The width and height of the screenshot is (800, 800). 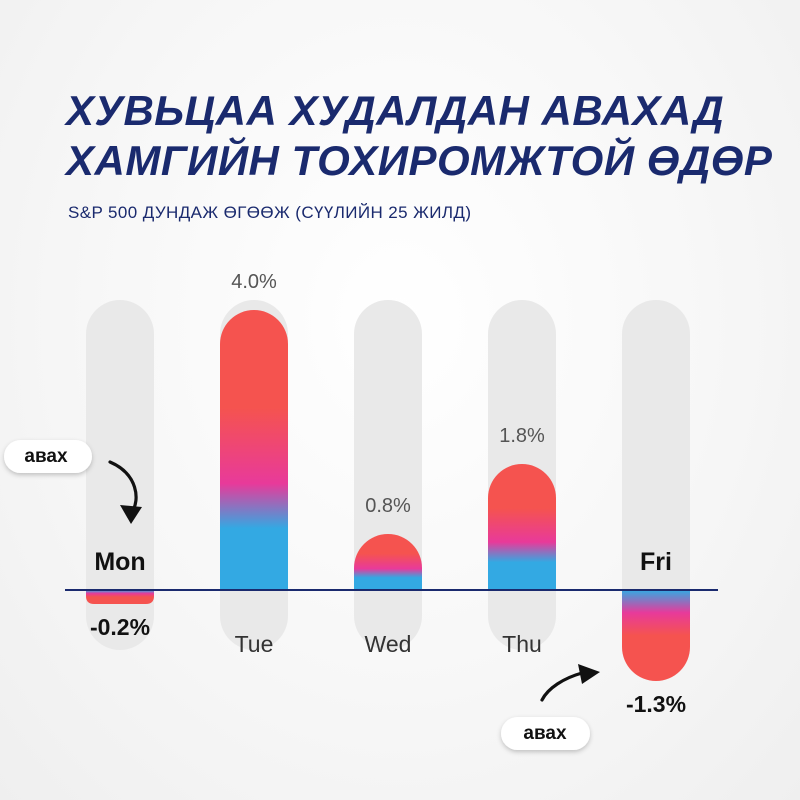 I want to click on bar-wed, so click(x=388, y=562).